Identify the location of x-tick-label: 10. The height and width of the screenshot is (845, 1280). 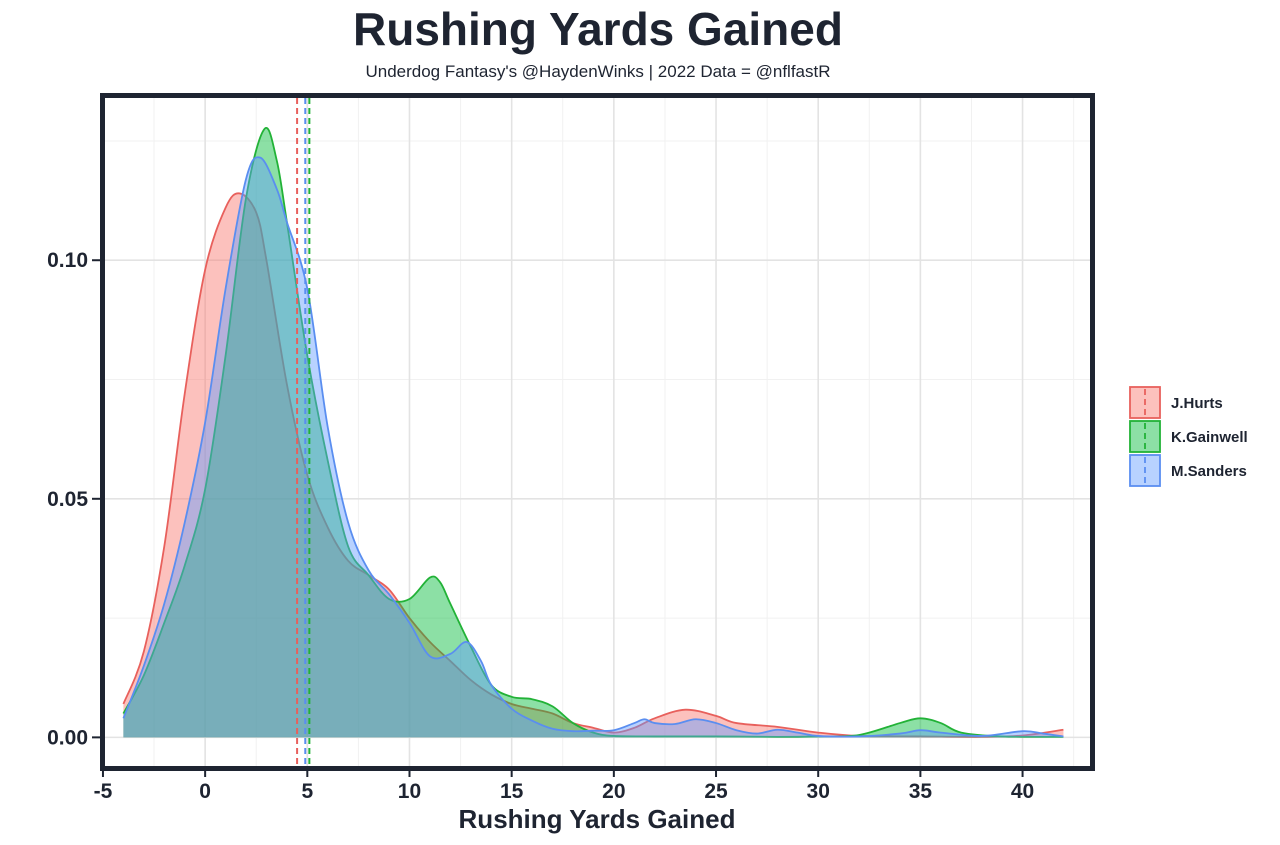
(409, 791).